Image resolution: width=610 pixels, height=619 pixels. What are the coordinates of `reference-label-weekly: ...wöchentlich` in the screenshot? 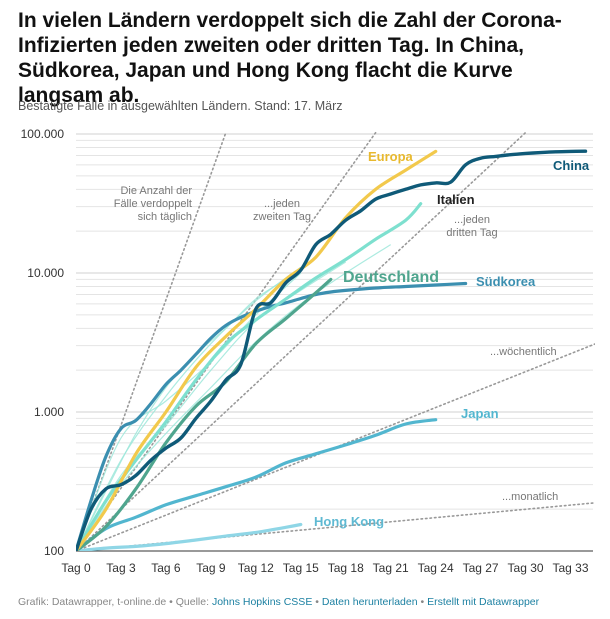 It's located at (523, 352).